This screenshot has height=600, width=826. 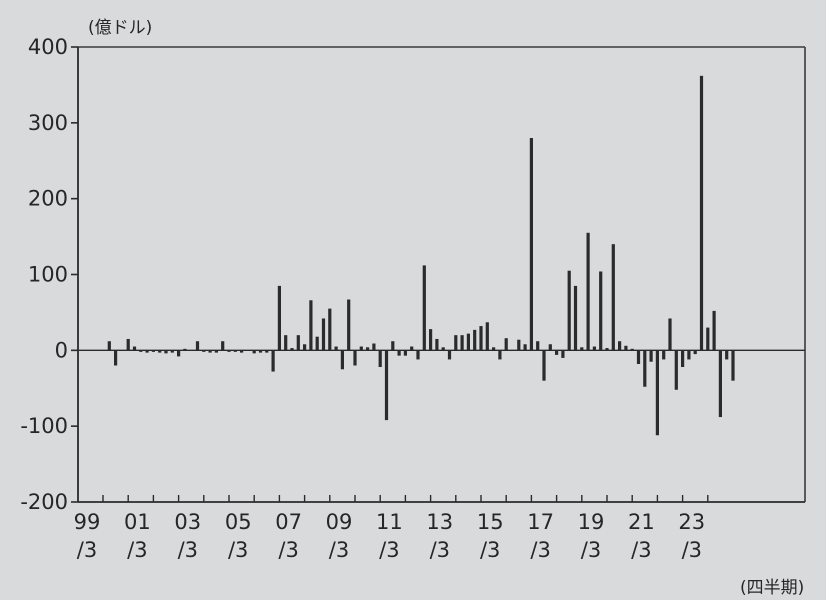 What do you see at coordinates (691, 522) in the screenshot?
I see `x-tick-label-year: 23` at bounding box center [691, 522].